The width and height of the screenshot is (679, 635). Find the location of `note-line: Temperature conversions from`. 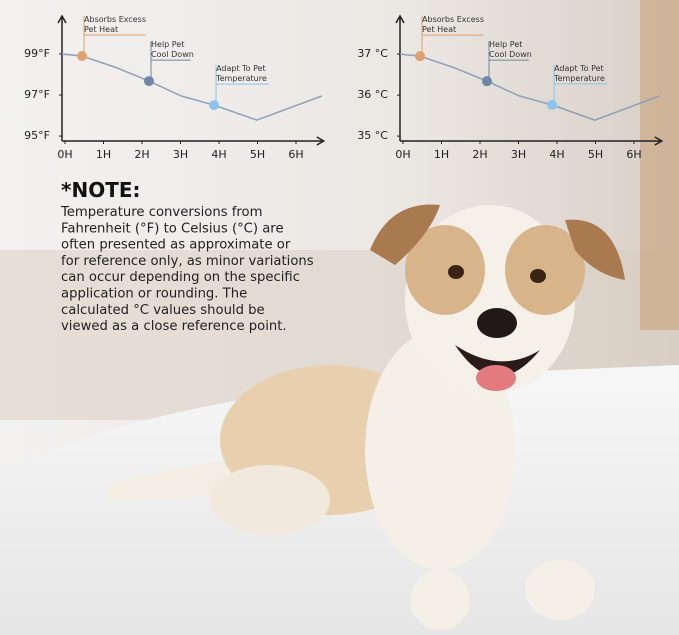

note-line: Temperature conversions from is located at coordinates (161, 212).